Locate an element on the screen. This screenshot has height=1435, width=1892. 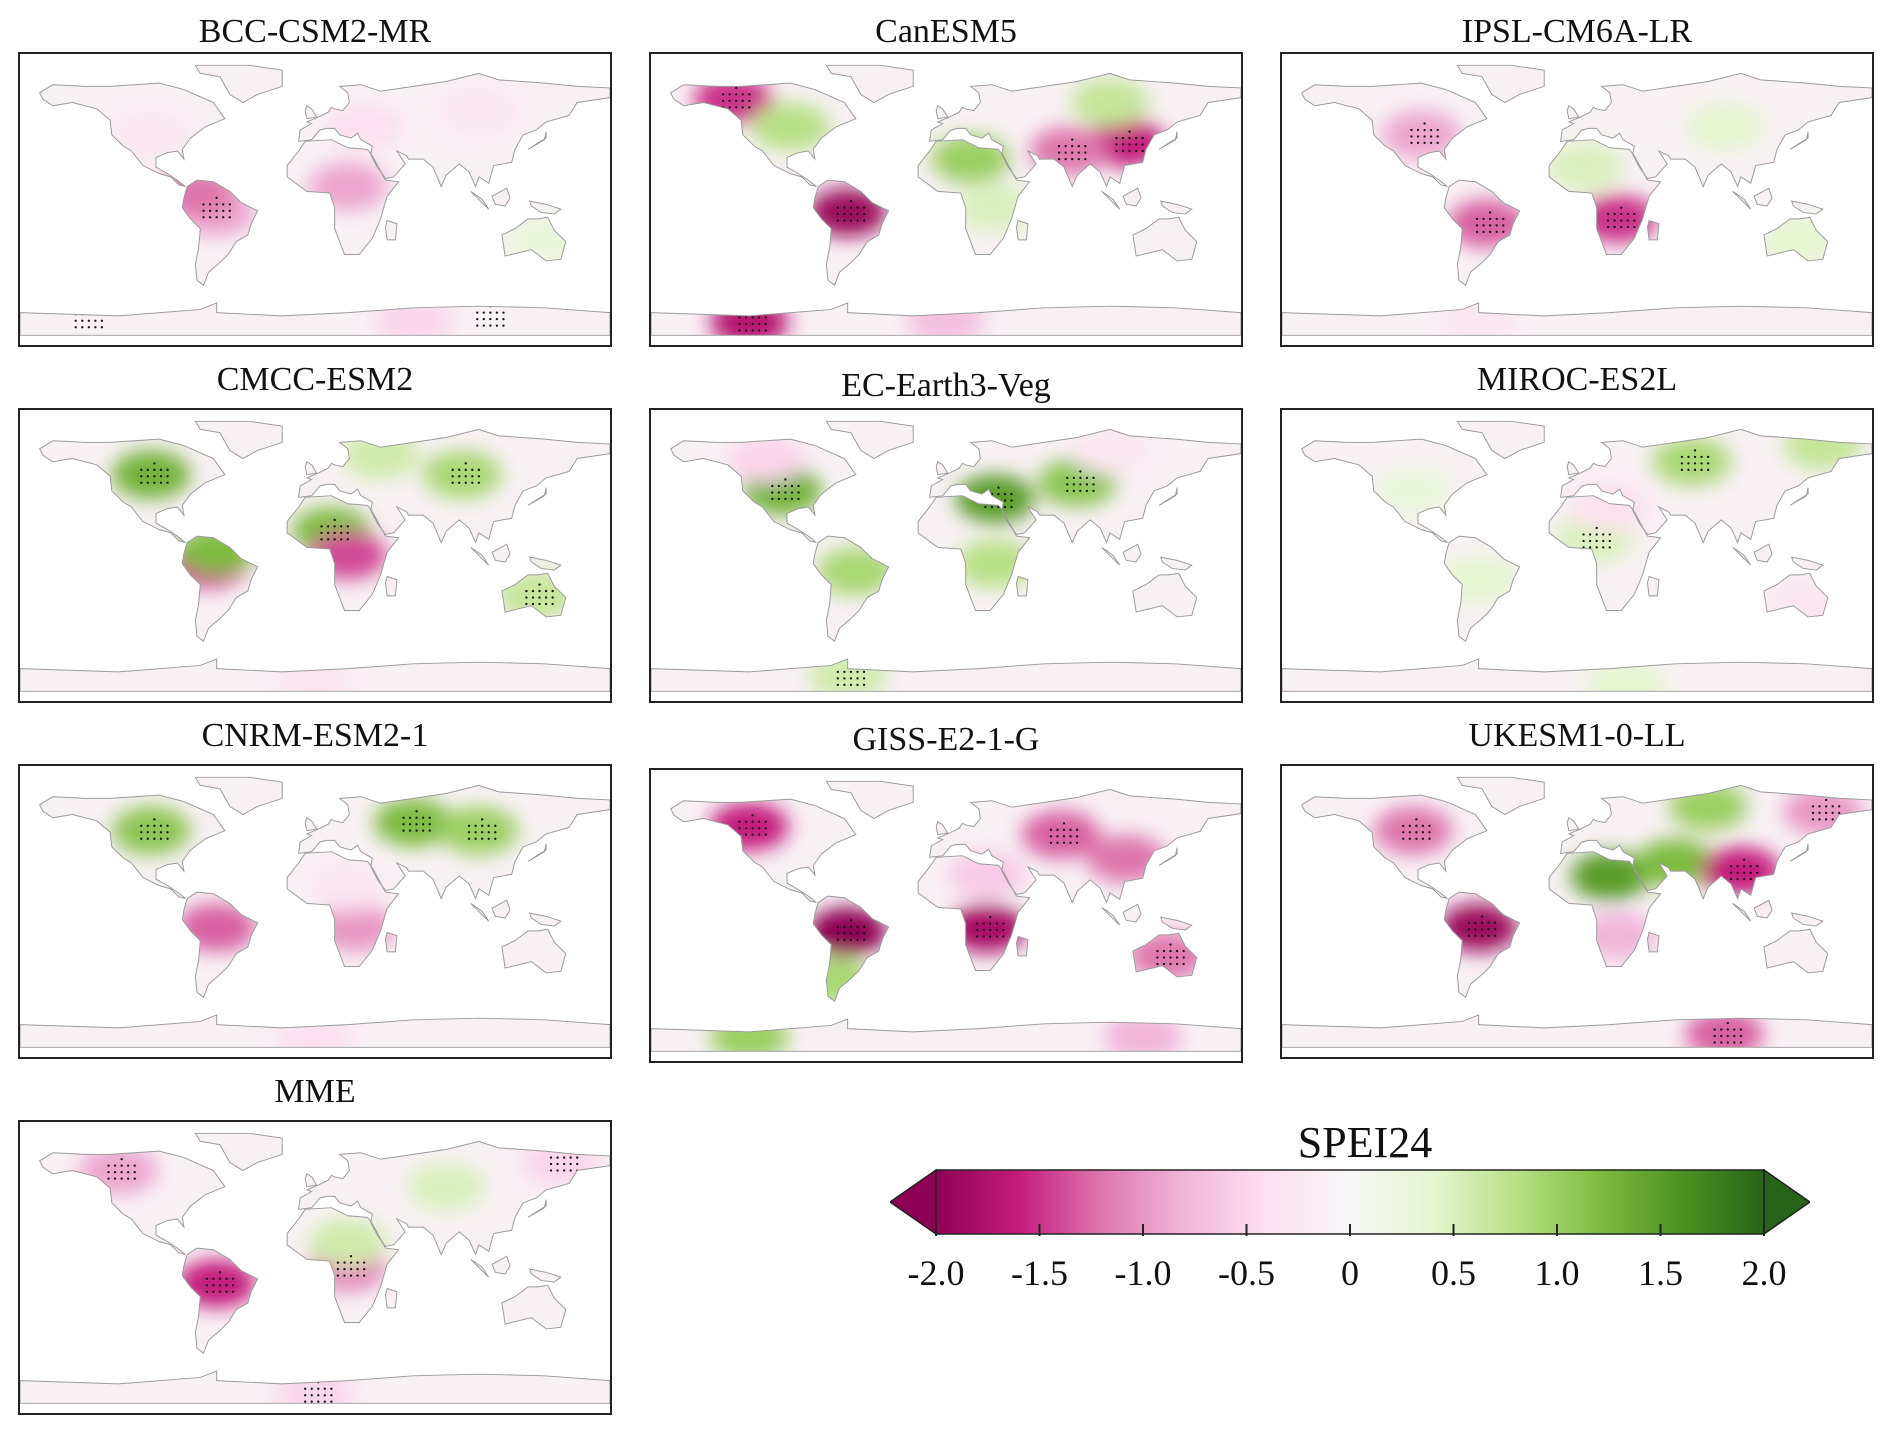
map-canvas-bcc is located at coordinates (315, 200).